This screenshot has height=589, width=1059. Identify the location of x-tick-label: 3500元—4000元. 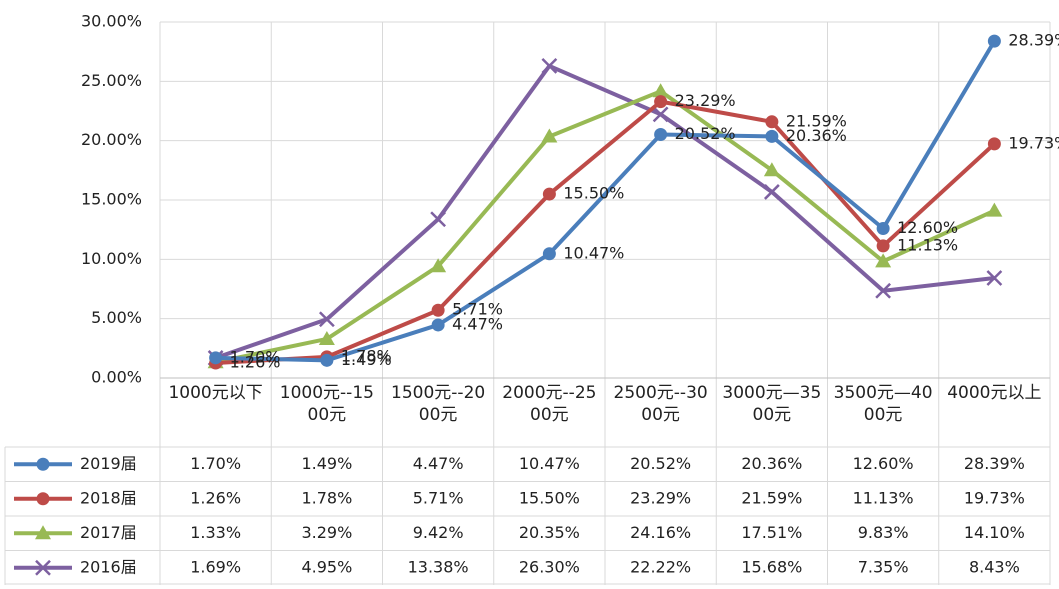
(883, 404).